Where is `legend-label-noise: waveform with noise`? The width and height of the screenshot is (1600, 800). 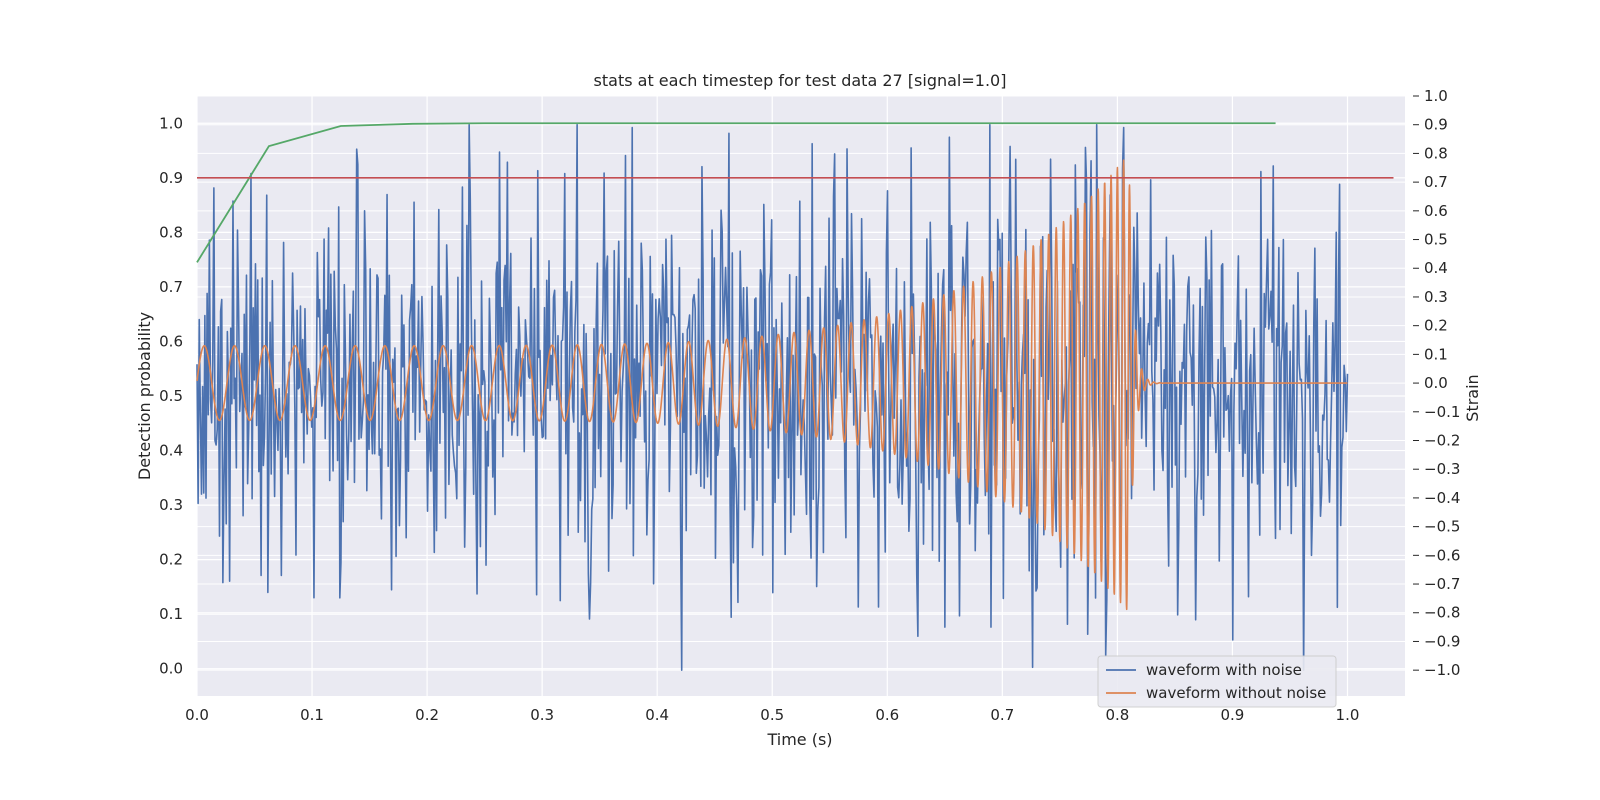 legend-label-noise: waveform with noise is located at coordinates (1224, 670).